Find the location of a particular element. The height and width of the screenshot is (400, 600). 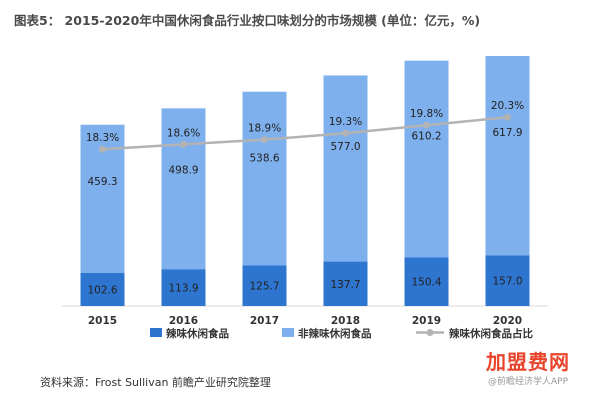

share-point-2020 is located at coordinates (507, 117).